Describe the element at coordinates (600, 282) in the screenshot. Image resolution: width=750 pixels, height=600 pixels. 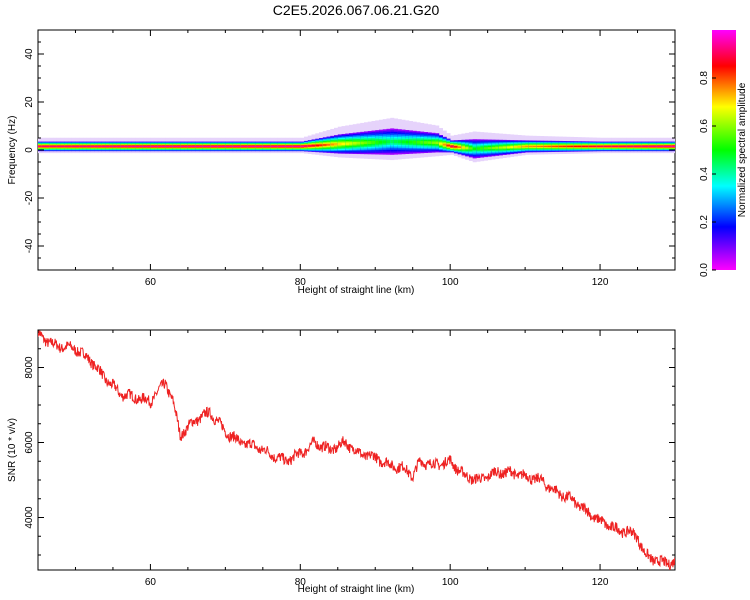
I see `spectrogram-x-tick-label: 120` at that location.